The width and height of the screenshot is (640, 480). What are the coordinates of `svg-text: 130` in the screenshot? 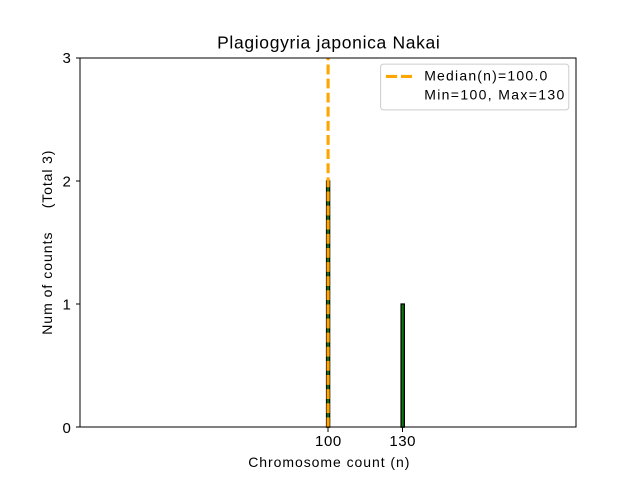 It's located at (402, 441).